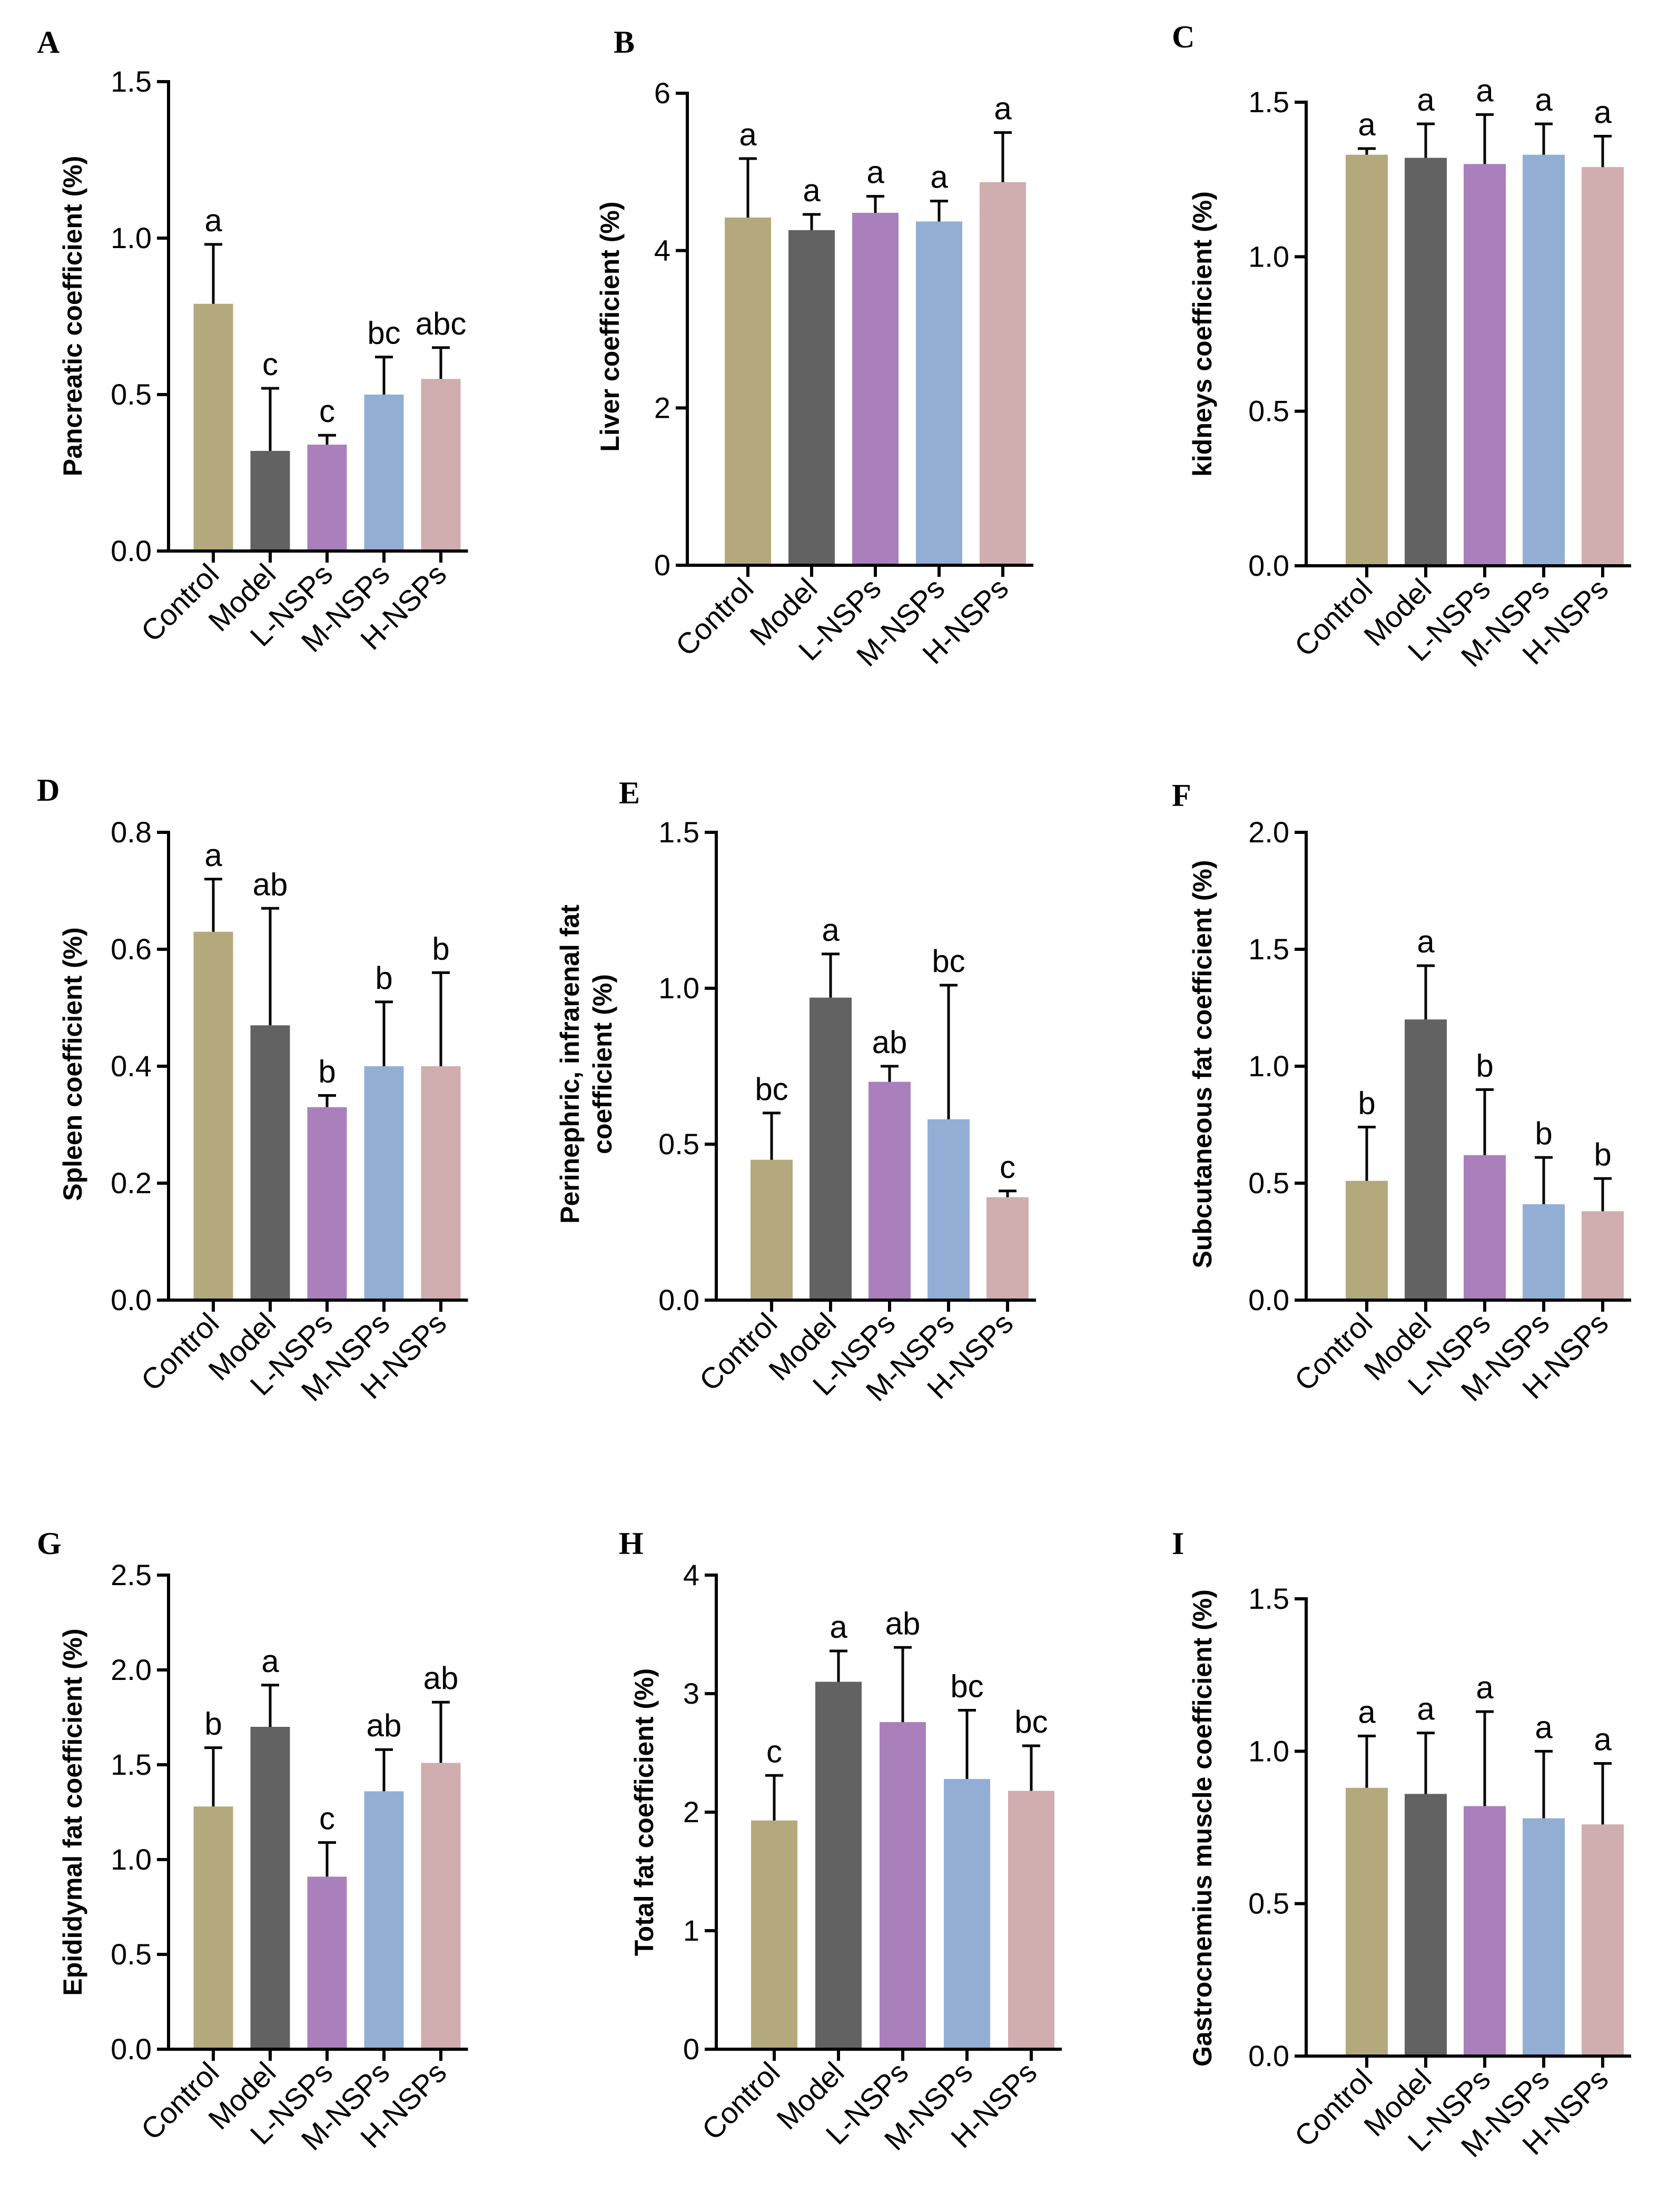 The width and height of the screenshot is (1658, 2212). Describe the element at coordinates (631, 1544) in the screenshot. I see `panel-letter: H` at that location.